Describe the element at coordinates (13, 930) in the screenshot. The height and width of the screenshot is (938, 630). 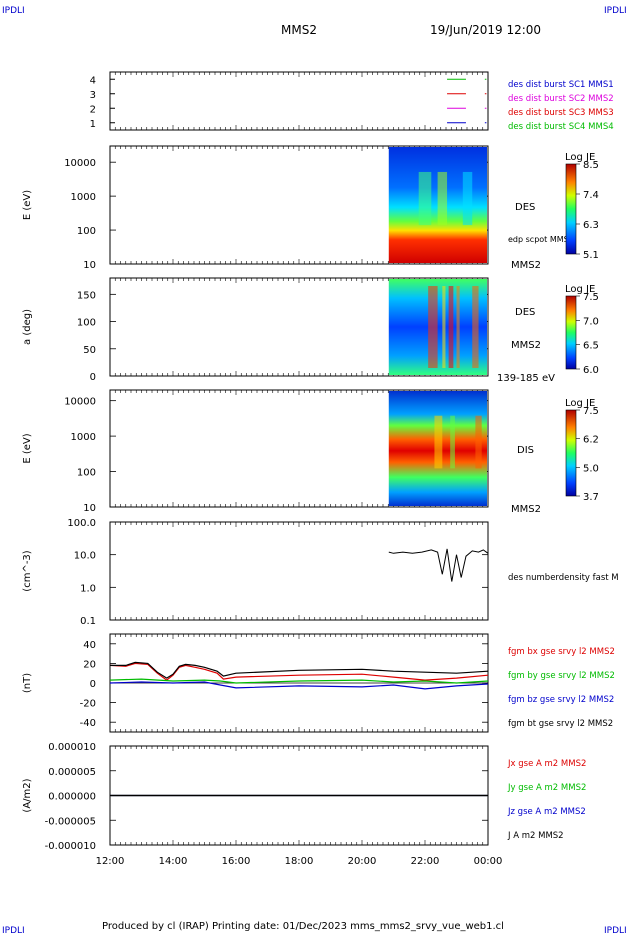
I see `corner-label-bl: IPDLI` at that location.